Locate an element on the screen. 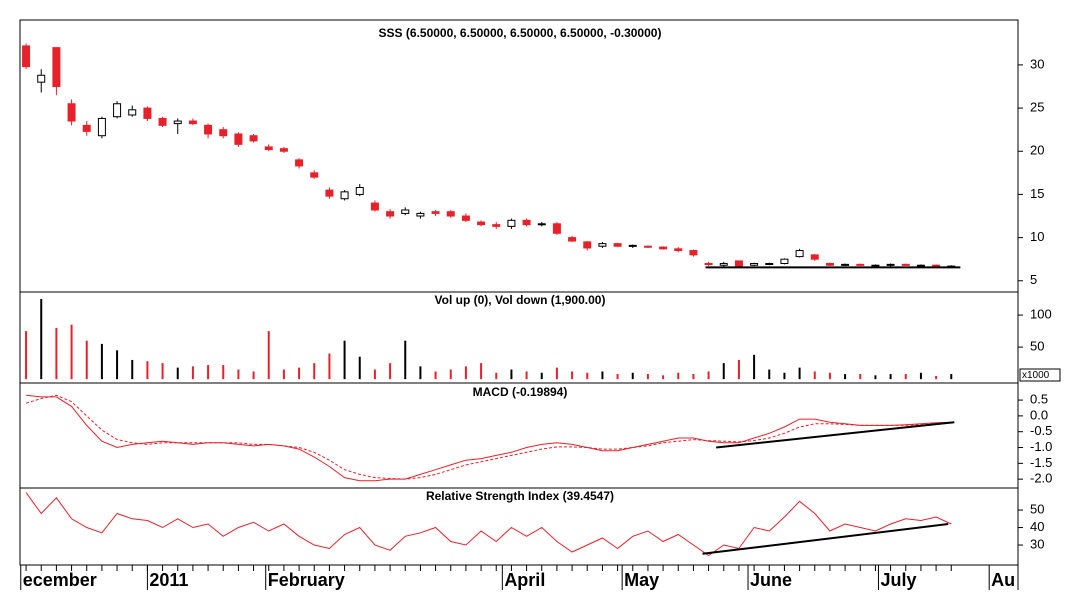 The width and height of the screenshot is (1068, 599). panel-title: Vol up (0), Vol down (1,900.00) is located at coordinates (520, 300).